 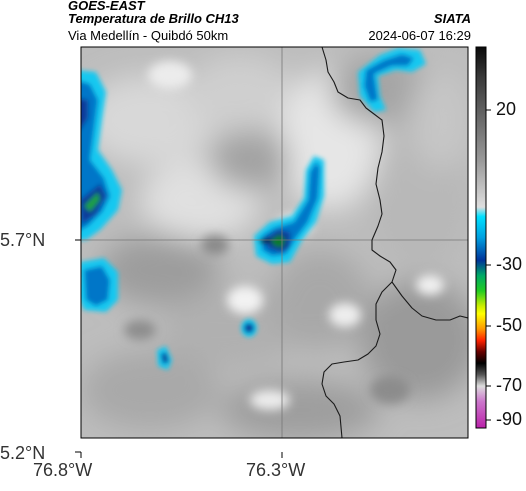 I want to click on colorbar-label: -70, so click(x=509, y=385).